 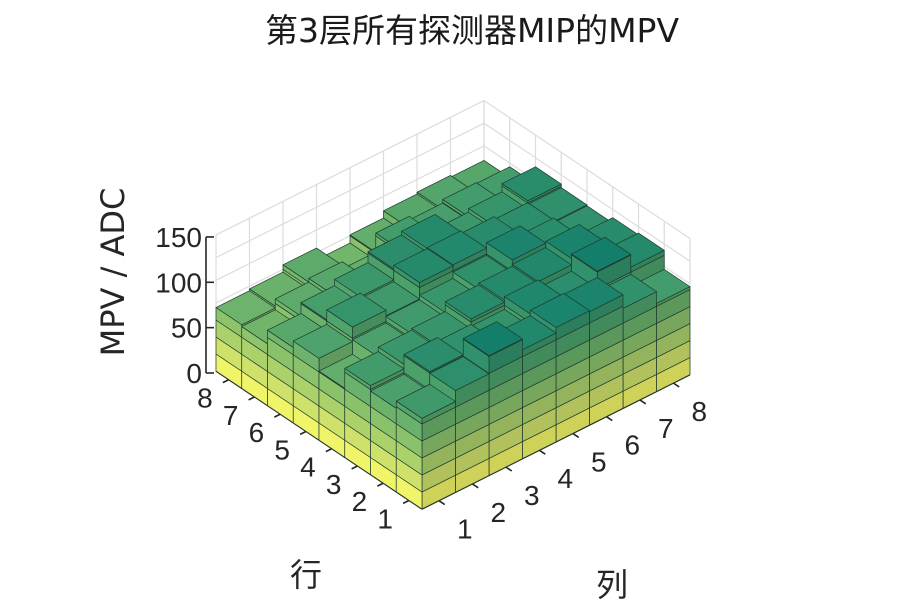 I want to click on z-tick-label: 0, so click(x=194, y=373).